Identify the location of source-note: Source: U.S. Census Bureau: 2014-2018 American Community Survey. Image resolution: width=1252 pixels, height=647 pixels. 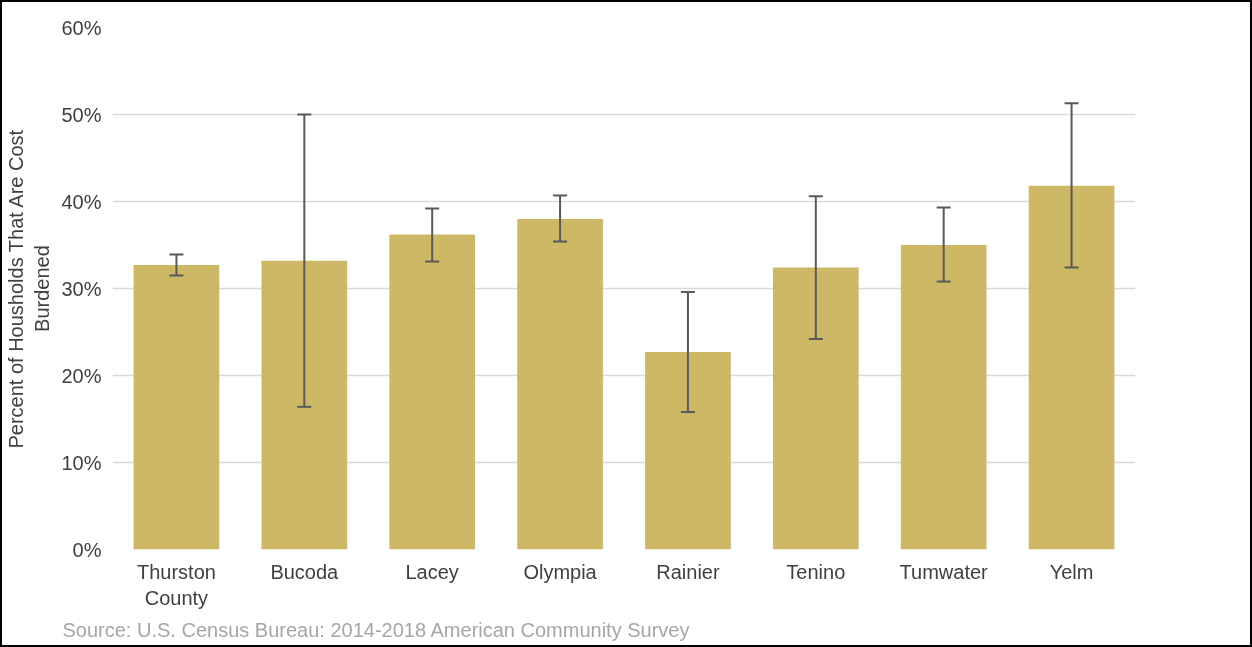
(376, 629).